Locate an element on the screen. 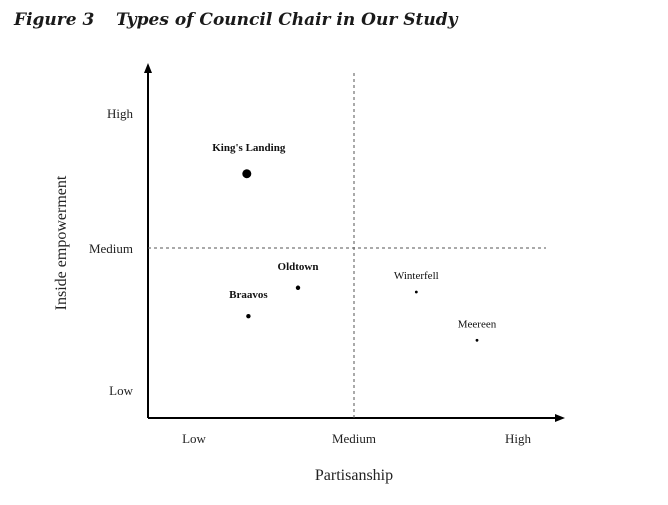 Image resolution: width=668 pixels, height=505 pixels. x-tick-label-medium: Medium is located at coordinates (354, 438).